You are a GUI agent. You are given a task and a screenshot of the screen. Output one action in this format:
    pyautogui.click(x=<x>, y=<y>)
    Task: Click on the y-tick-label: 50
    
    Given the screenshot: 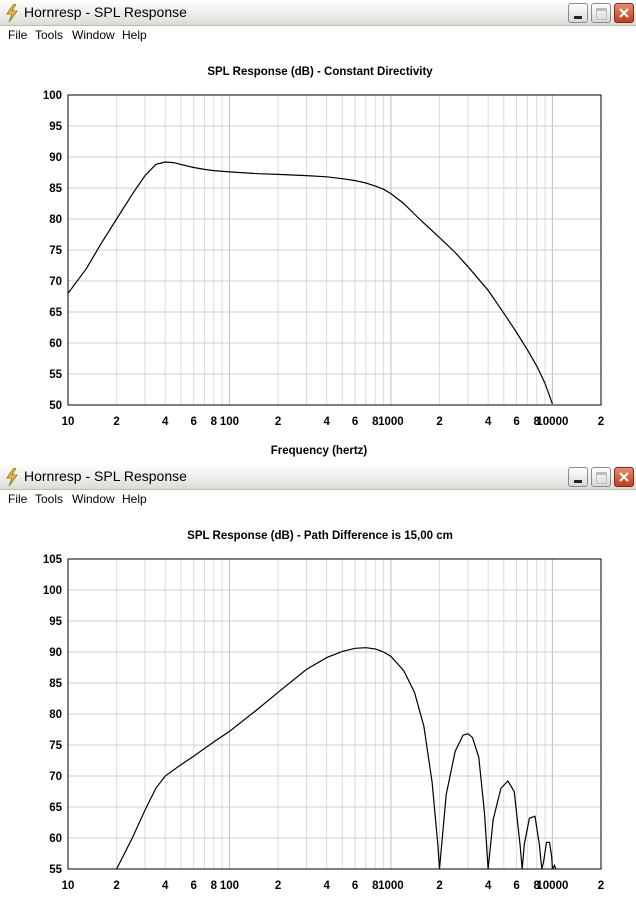 What is the action you would take?
    pyautogui.click(x=55, y=406)
    